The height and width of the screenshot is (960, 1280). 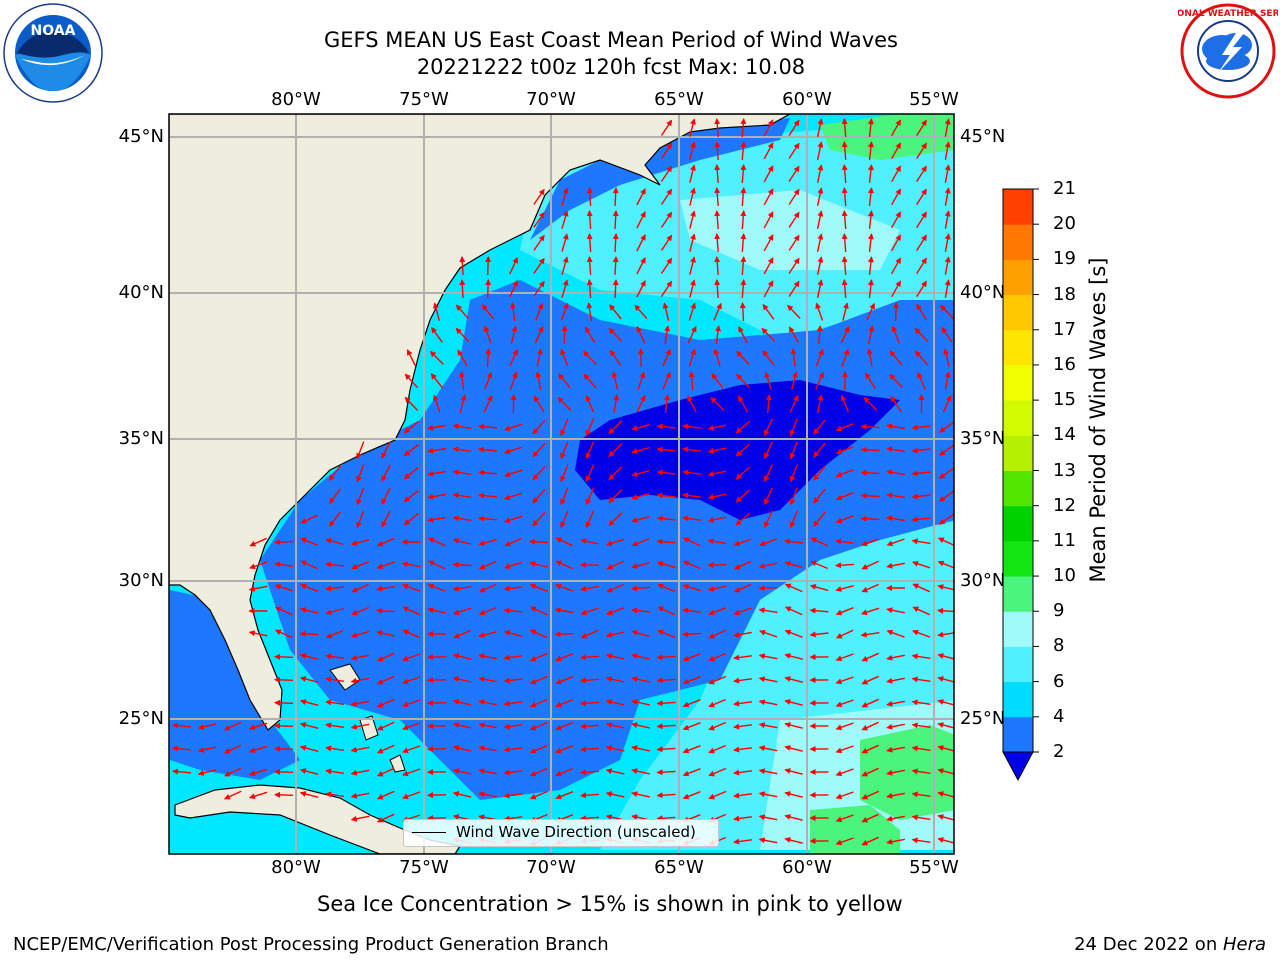 What do you see at coordinates (855, 829) in the screenshot?
I see `period-zone-9-10-south` at bounding box center [855, 829].